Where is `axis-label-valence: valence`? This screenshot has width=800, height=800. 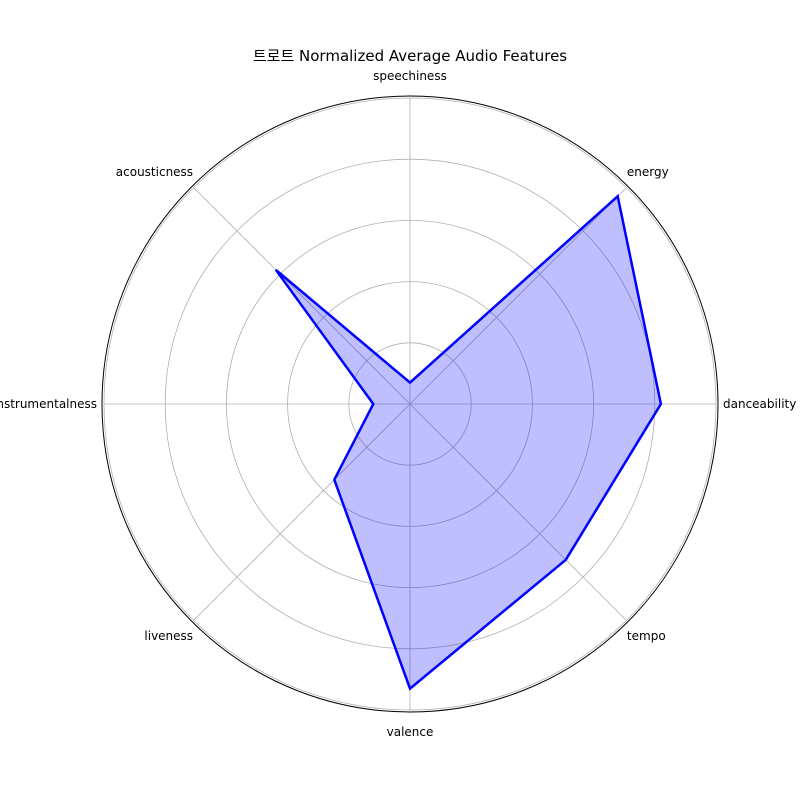 axis-label-valence: valence is located at coordinates (410, 732).